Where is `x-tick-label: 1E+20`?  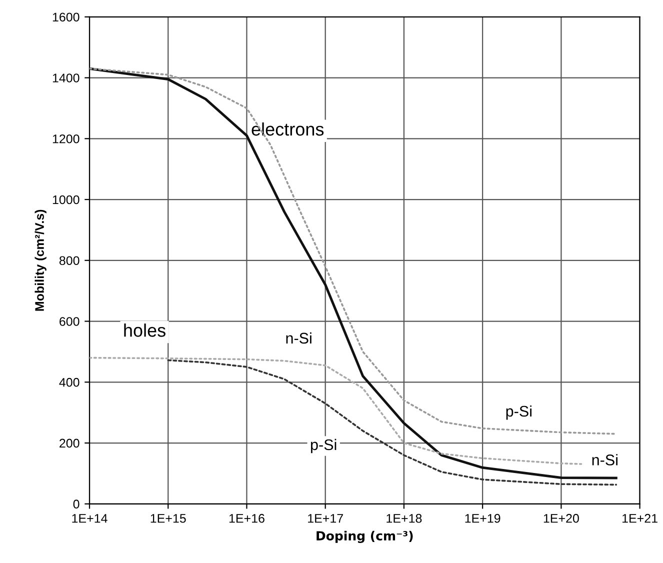
x-tick-label: 1E+20 is located at coordinates (561, 518).